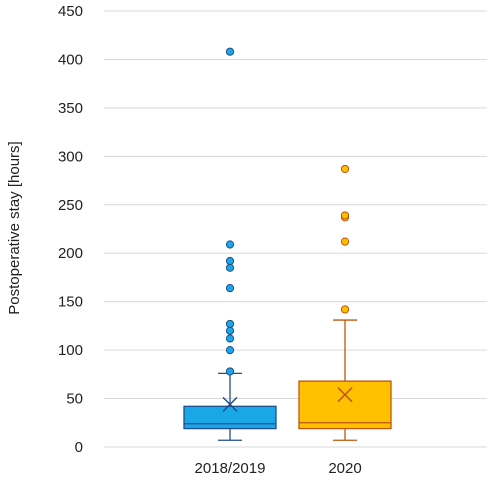 Image resolution: width=500 pixels, height=481 pixels. Describe the element at coordinates (79, 447) in the screenshot. I see `y-tick-label: 0` at that location.